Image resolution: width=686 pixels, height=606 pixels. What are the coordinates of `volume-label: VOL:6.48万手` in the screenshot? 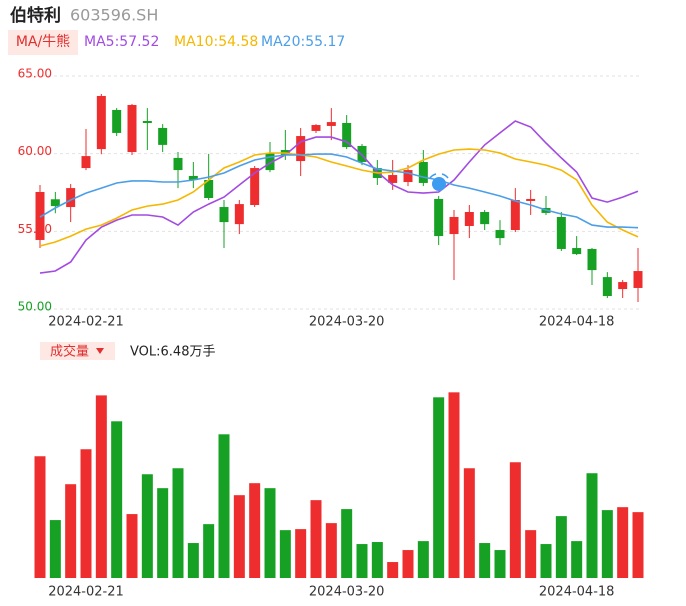 It's located at (172, 352).